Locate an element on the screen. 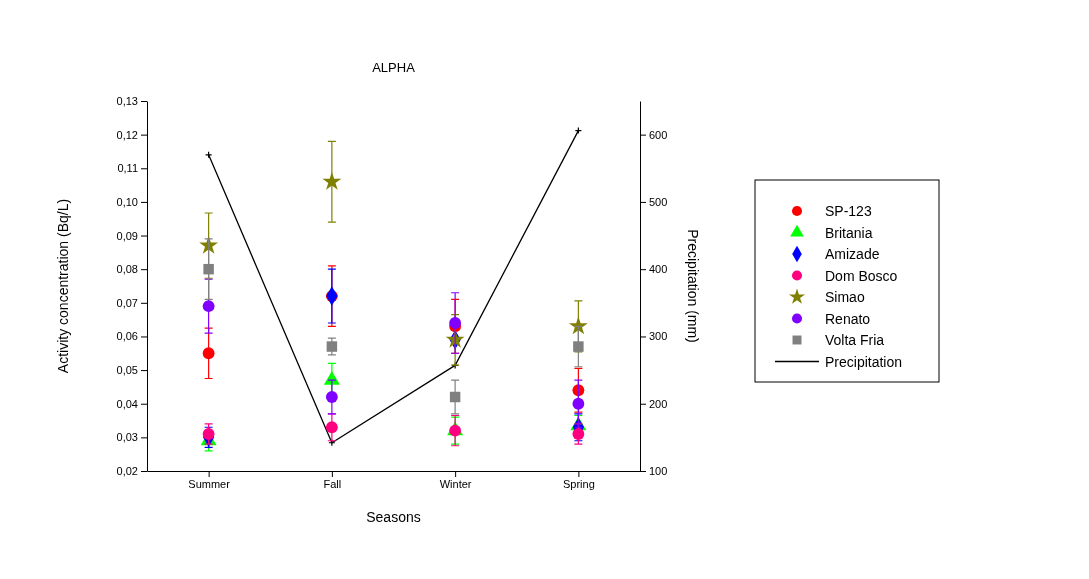 This screenshot has height=579, width=1089. y2-tick-label: 600 is located at coordinates (658, 134).